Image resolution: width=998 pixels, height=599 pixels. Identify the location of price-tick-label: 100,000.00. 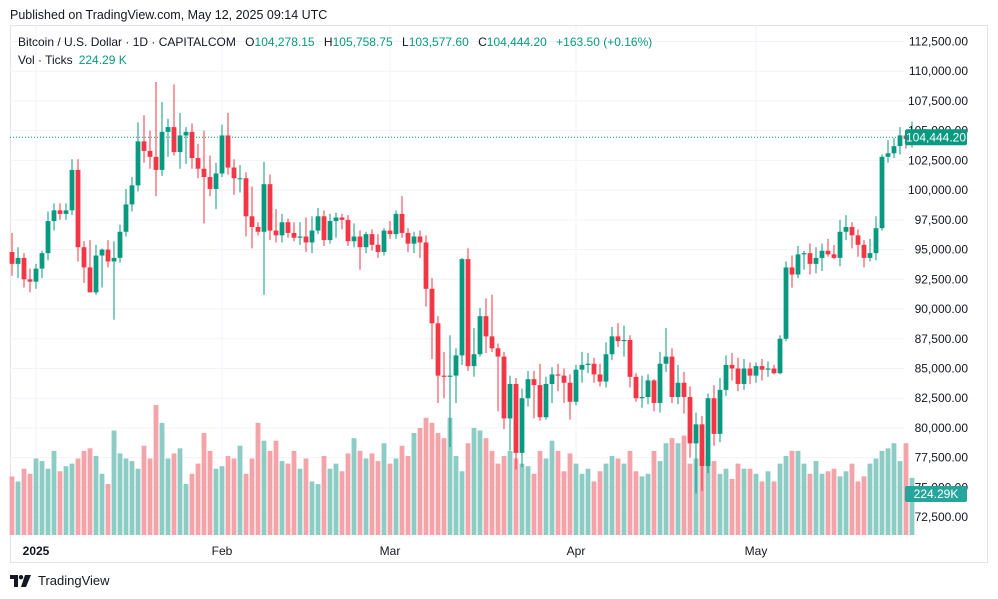
(938, 190).